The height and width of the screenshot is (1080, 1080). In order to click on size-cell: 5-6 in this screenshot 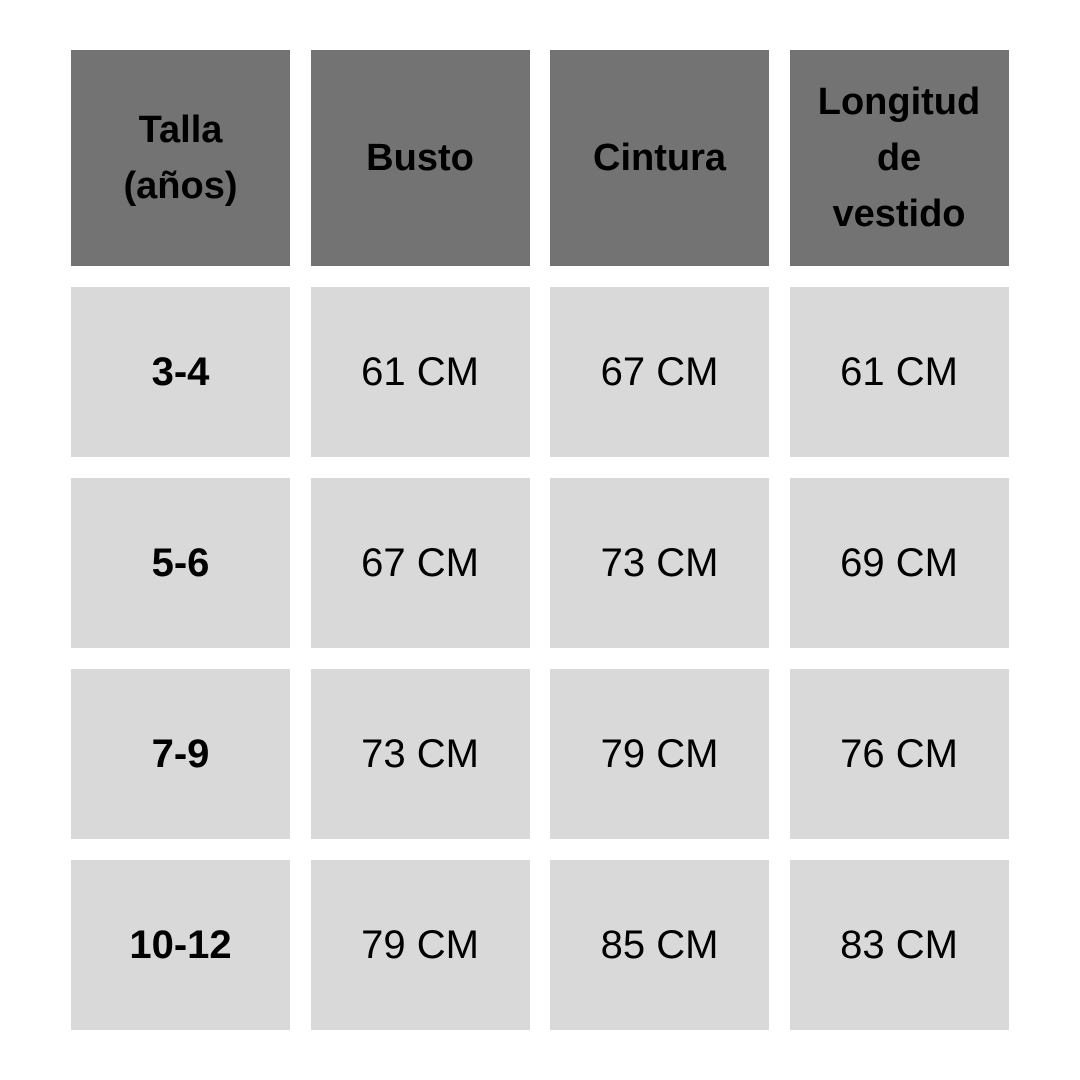, I will do `click(180, 563)`.